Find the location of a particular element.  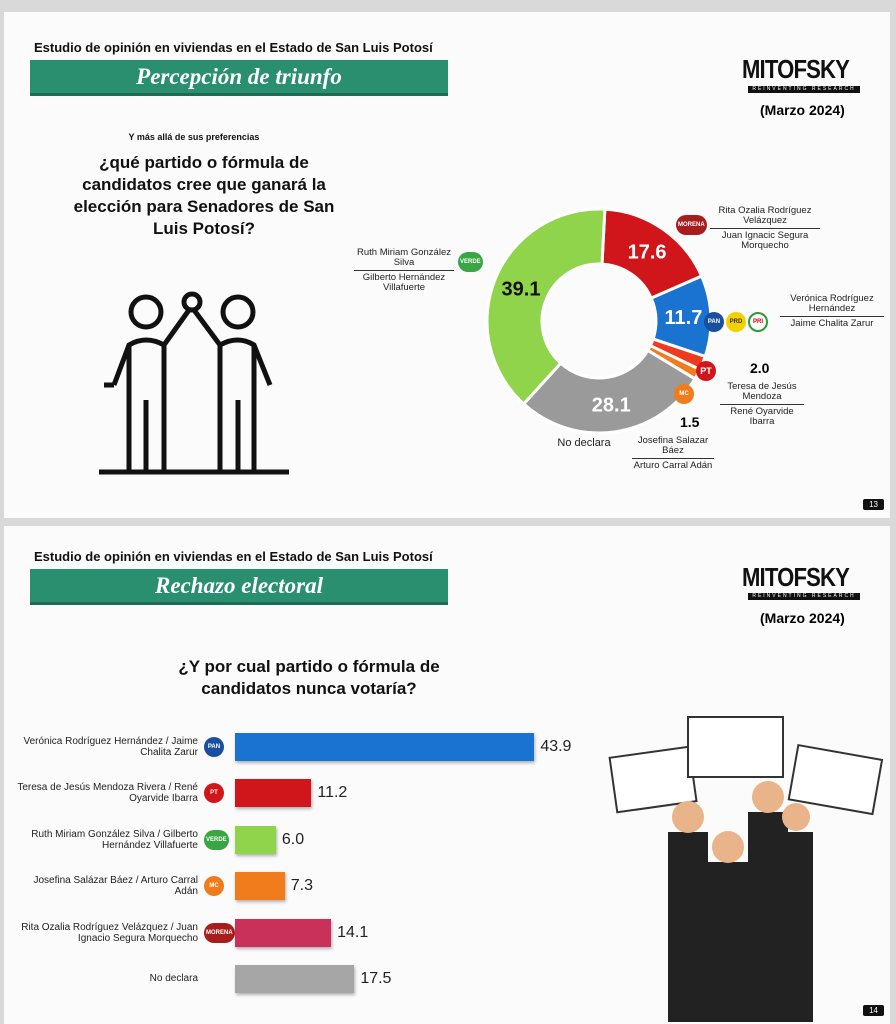

label-mc: Josefina Salazar Báez Arturo Carral Adán is located at coordinates (673, 453).